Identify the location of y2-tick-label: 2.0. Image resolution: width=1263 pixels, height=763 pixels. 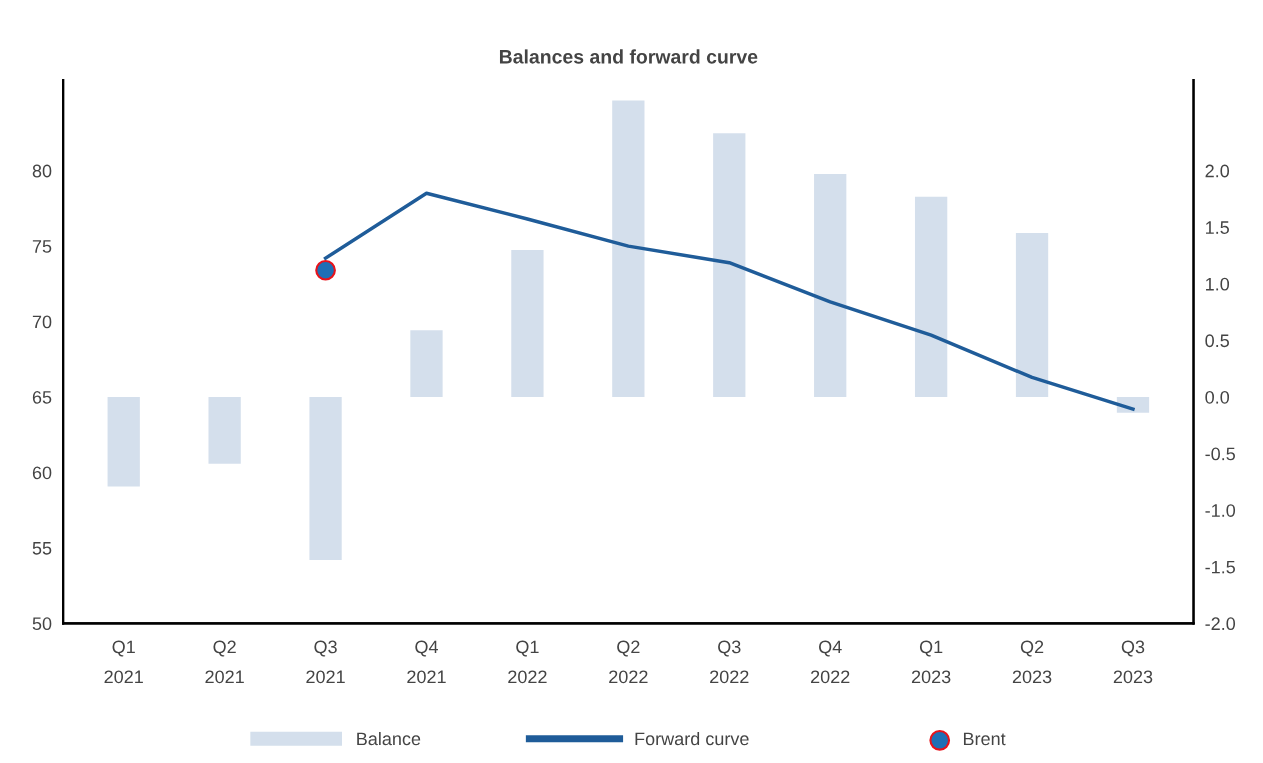
(1217, 171).